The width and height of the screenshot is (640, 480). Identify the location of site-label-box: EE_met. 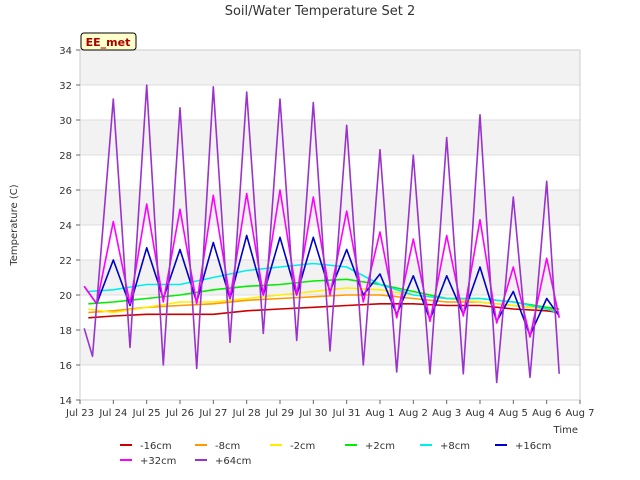
(108, 41).